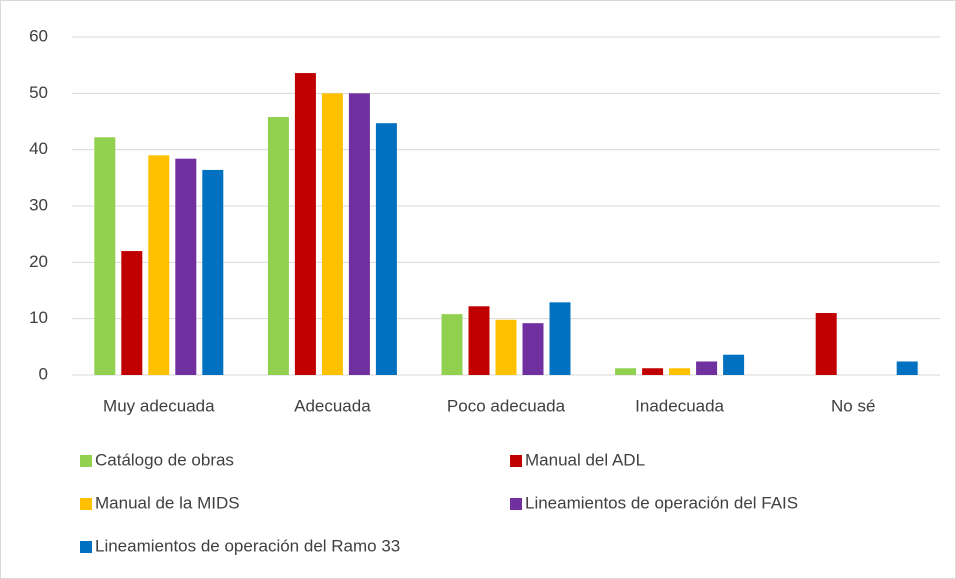 This screenshot has height=579, width=956. I want to click on y-tick-label: 20, so click(38, 261).